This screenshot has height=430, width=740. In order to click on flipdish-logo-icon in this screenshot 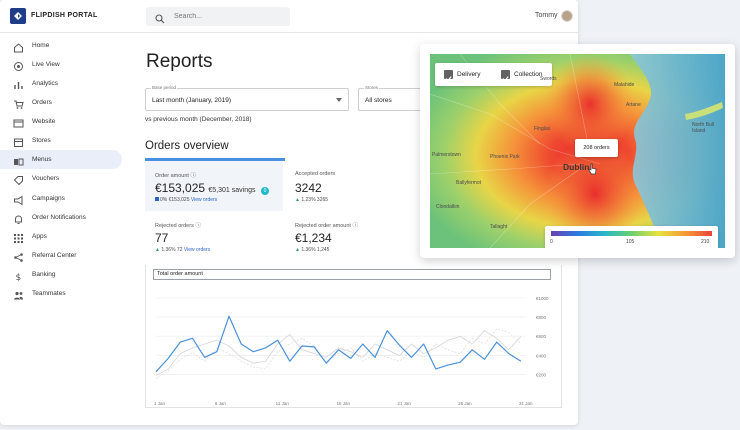, I will do `click(18, 16)`.